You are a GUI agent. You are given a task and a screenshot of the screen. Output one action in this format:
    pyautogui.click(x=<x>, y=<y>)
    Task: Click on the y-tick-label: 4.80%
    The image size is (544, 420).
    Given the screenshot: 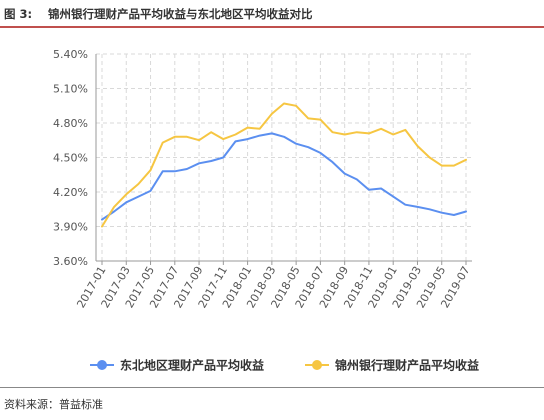 What is the action you would take?
    pyautogui.click(x=70, y=123)
    